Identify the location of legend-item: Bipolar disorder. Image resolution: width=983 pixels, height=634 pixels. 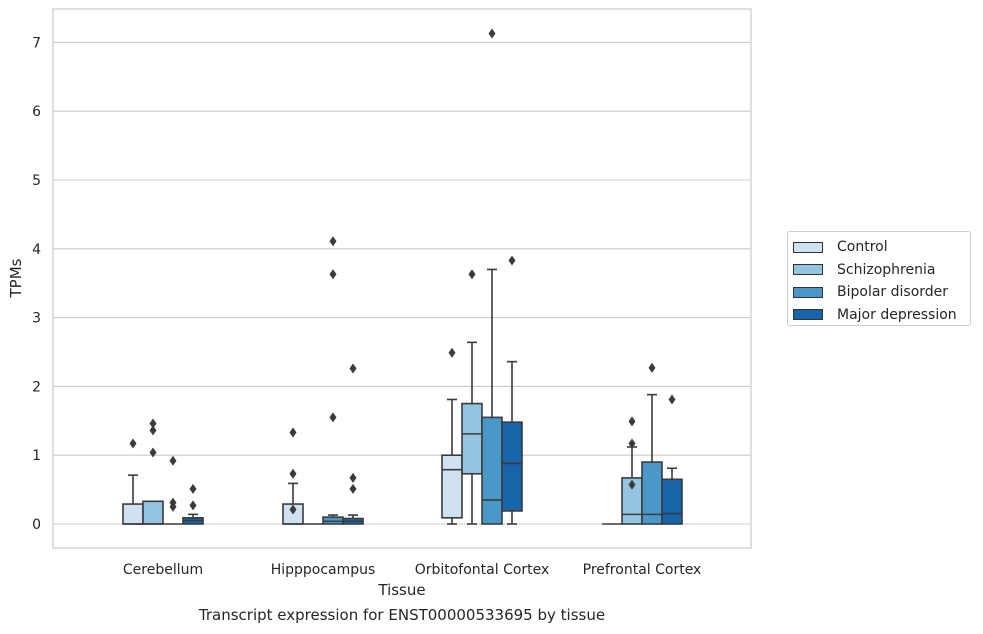
(881, 292).